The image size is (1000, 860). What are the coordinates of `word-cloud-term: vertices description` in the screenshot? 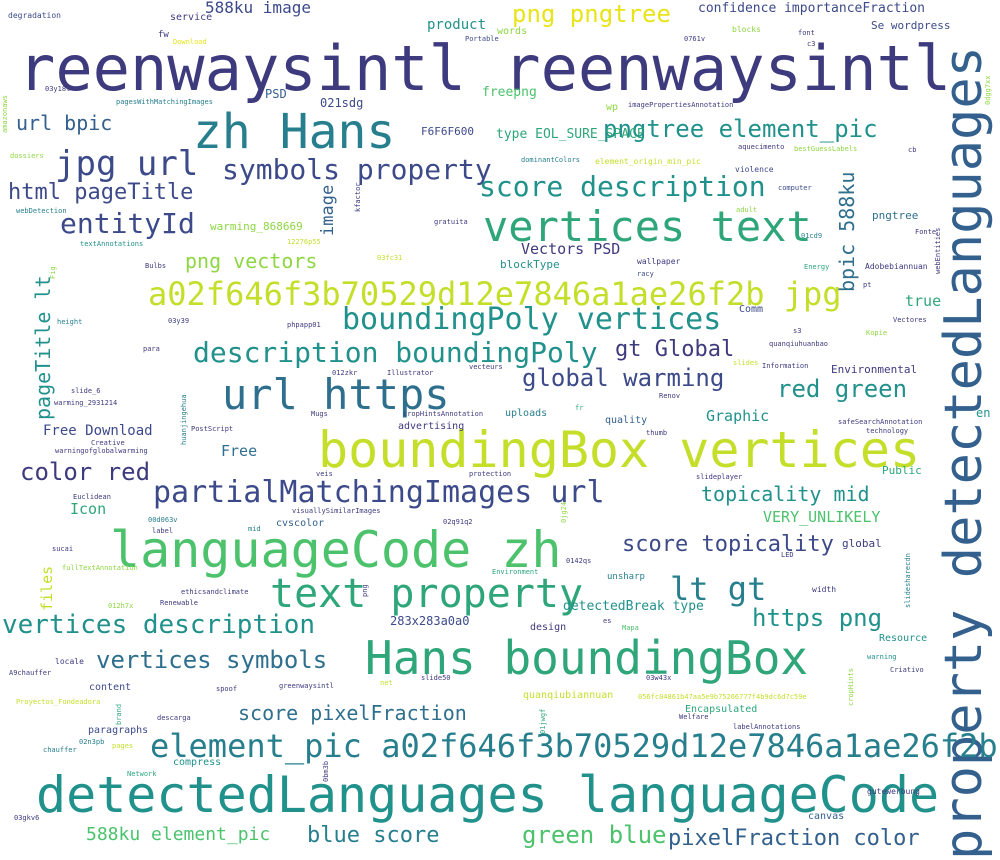 It's located at (159, 625).